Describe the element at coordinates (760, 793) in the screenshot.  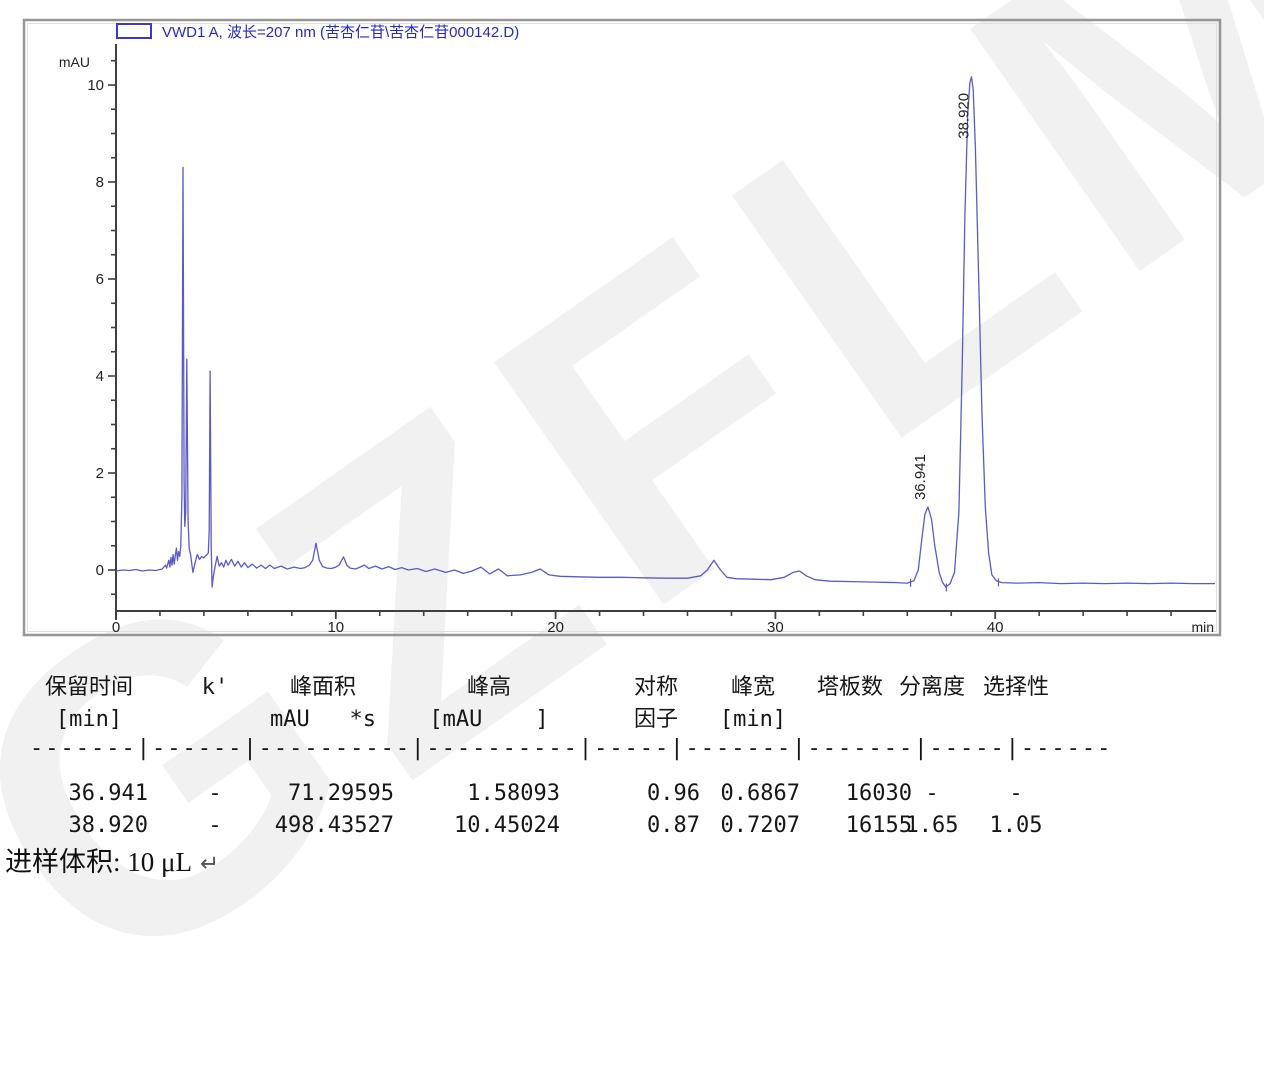
I see `table-cell: 0.6867` at that location.